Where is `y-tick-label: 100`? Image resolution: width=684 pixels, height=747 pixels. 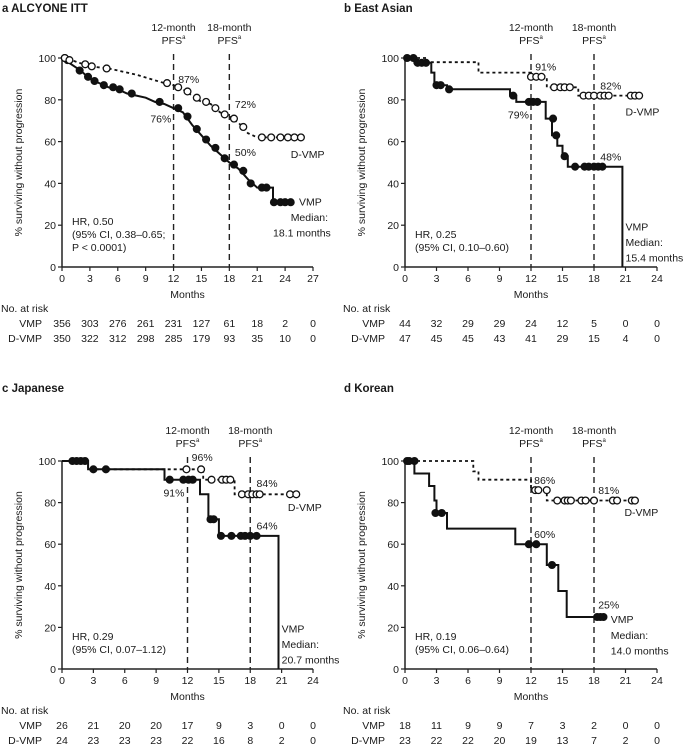 y-tick-label: 100 is located at coordinates (390, 59).